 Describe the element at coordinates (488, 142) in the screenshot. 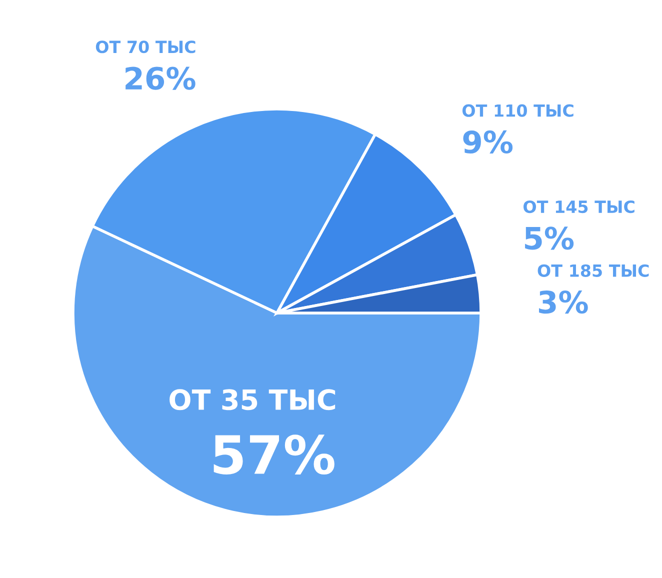

I see `data-label: 9%` at that location.